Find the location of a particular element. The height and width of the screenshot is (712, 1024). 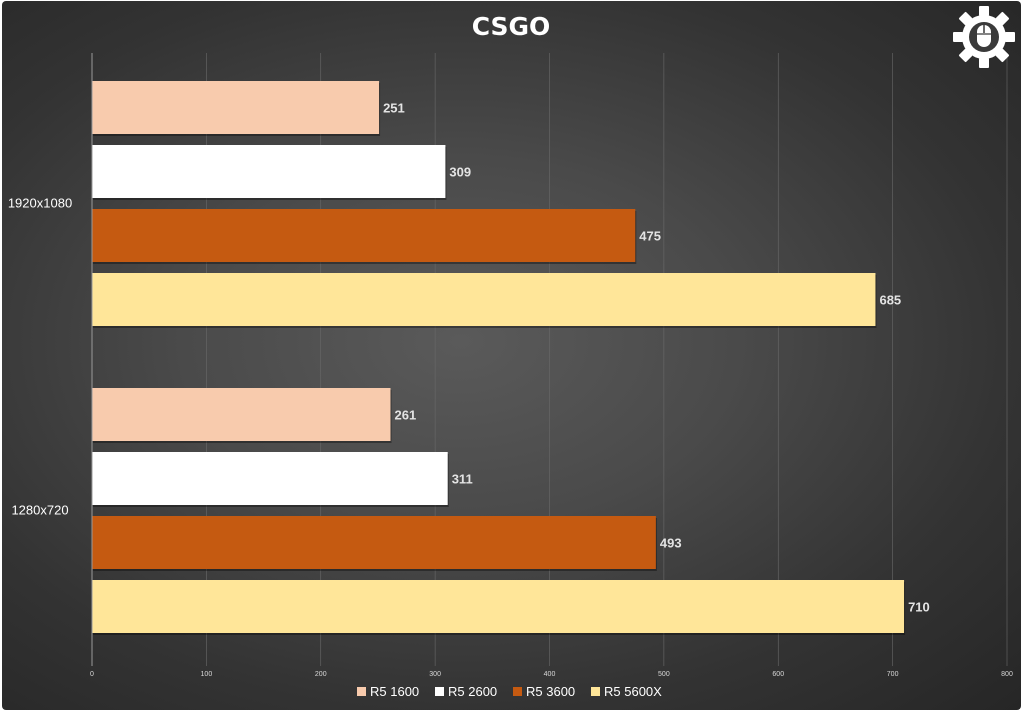

data-label: 493 is located at coordinates (671, 543).